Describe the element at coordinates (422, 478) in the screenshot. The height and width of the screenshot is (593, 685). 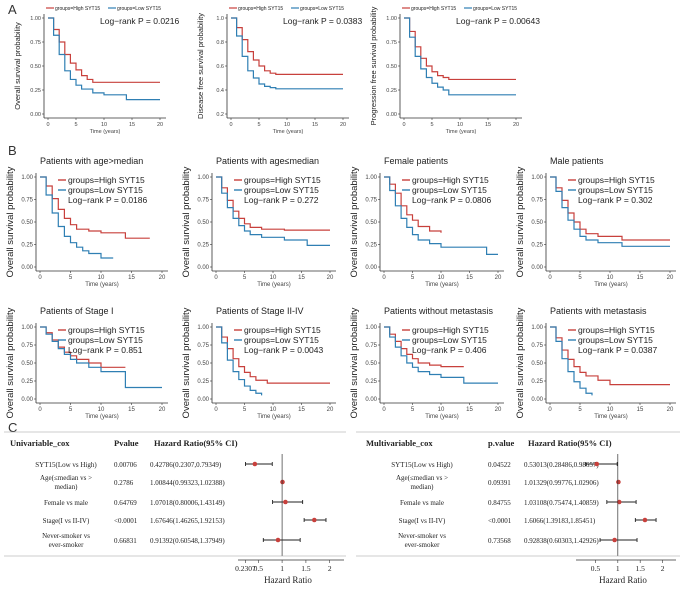
I see `row-label: Age(≤median vs >` at that location.